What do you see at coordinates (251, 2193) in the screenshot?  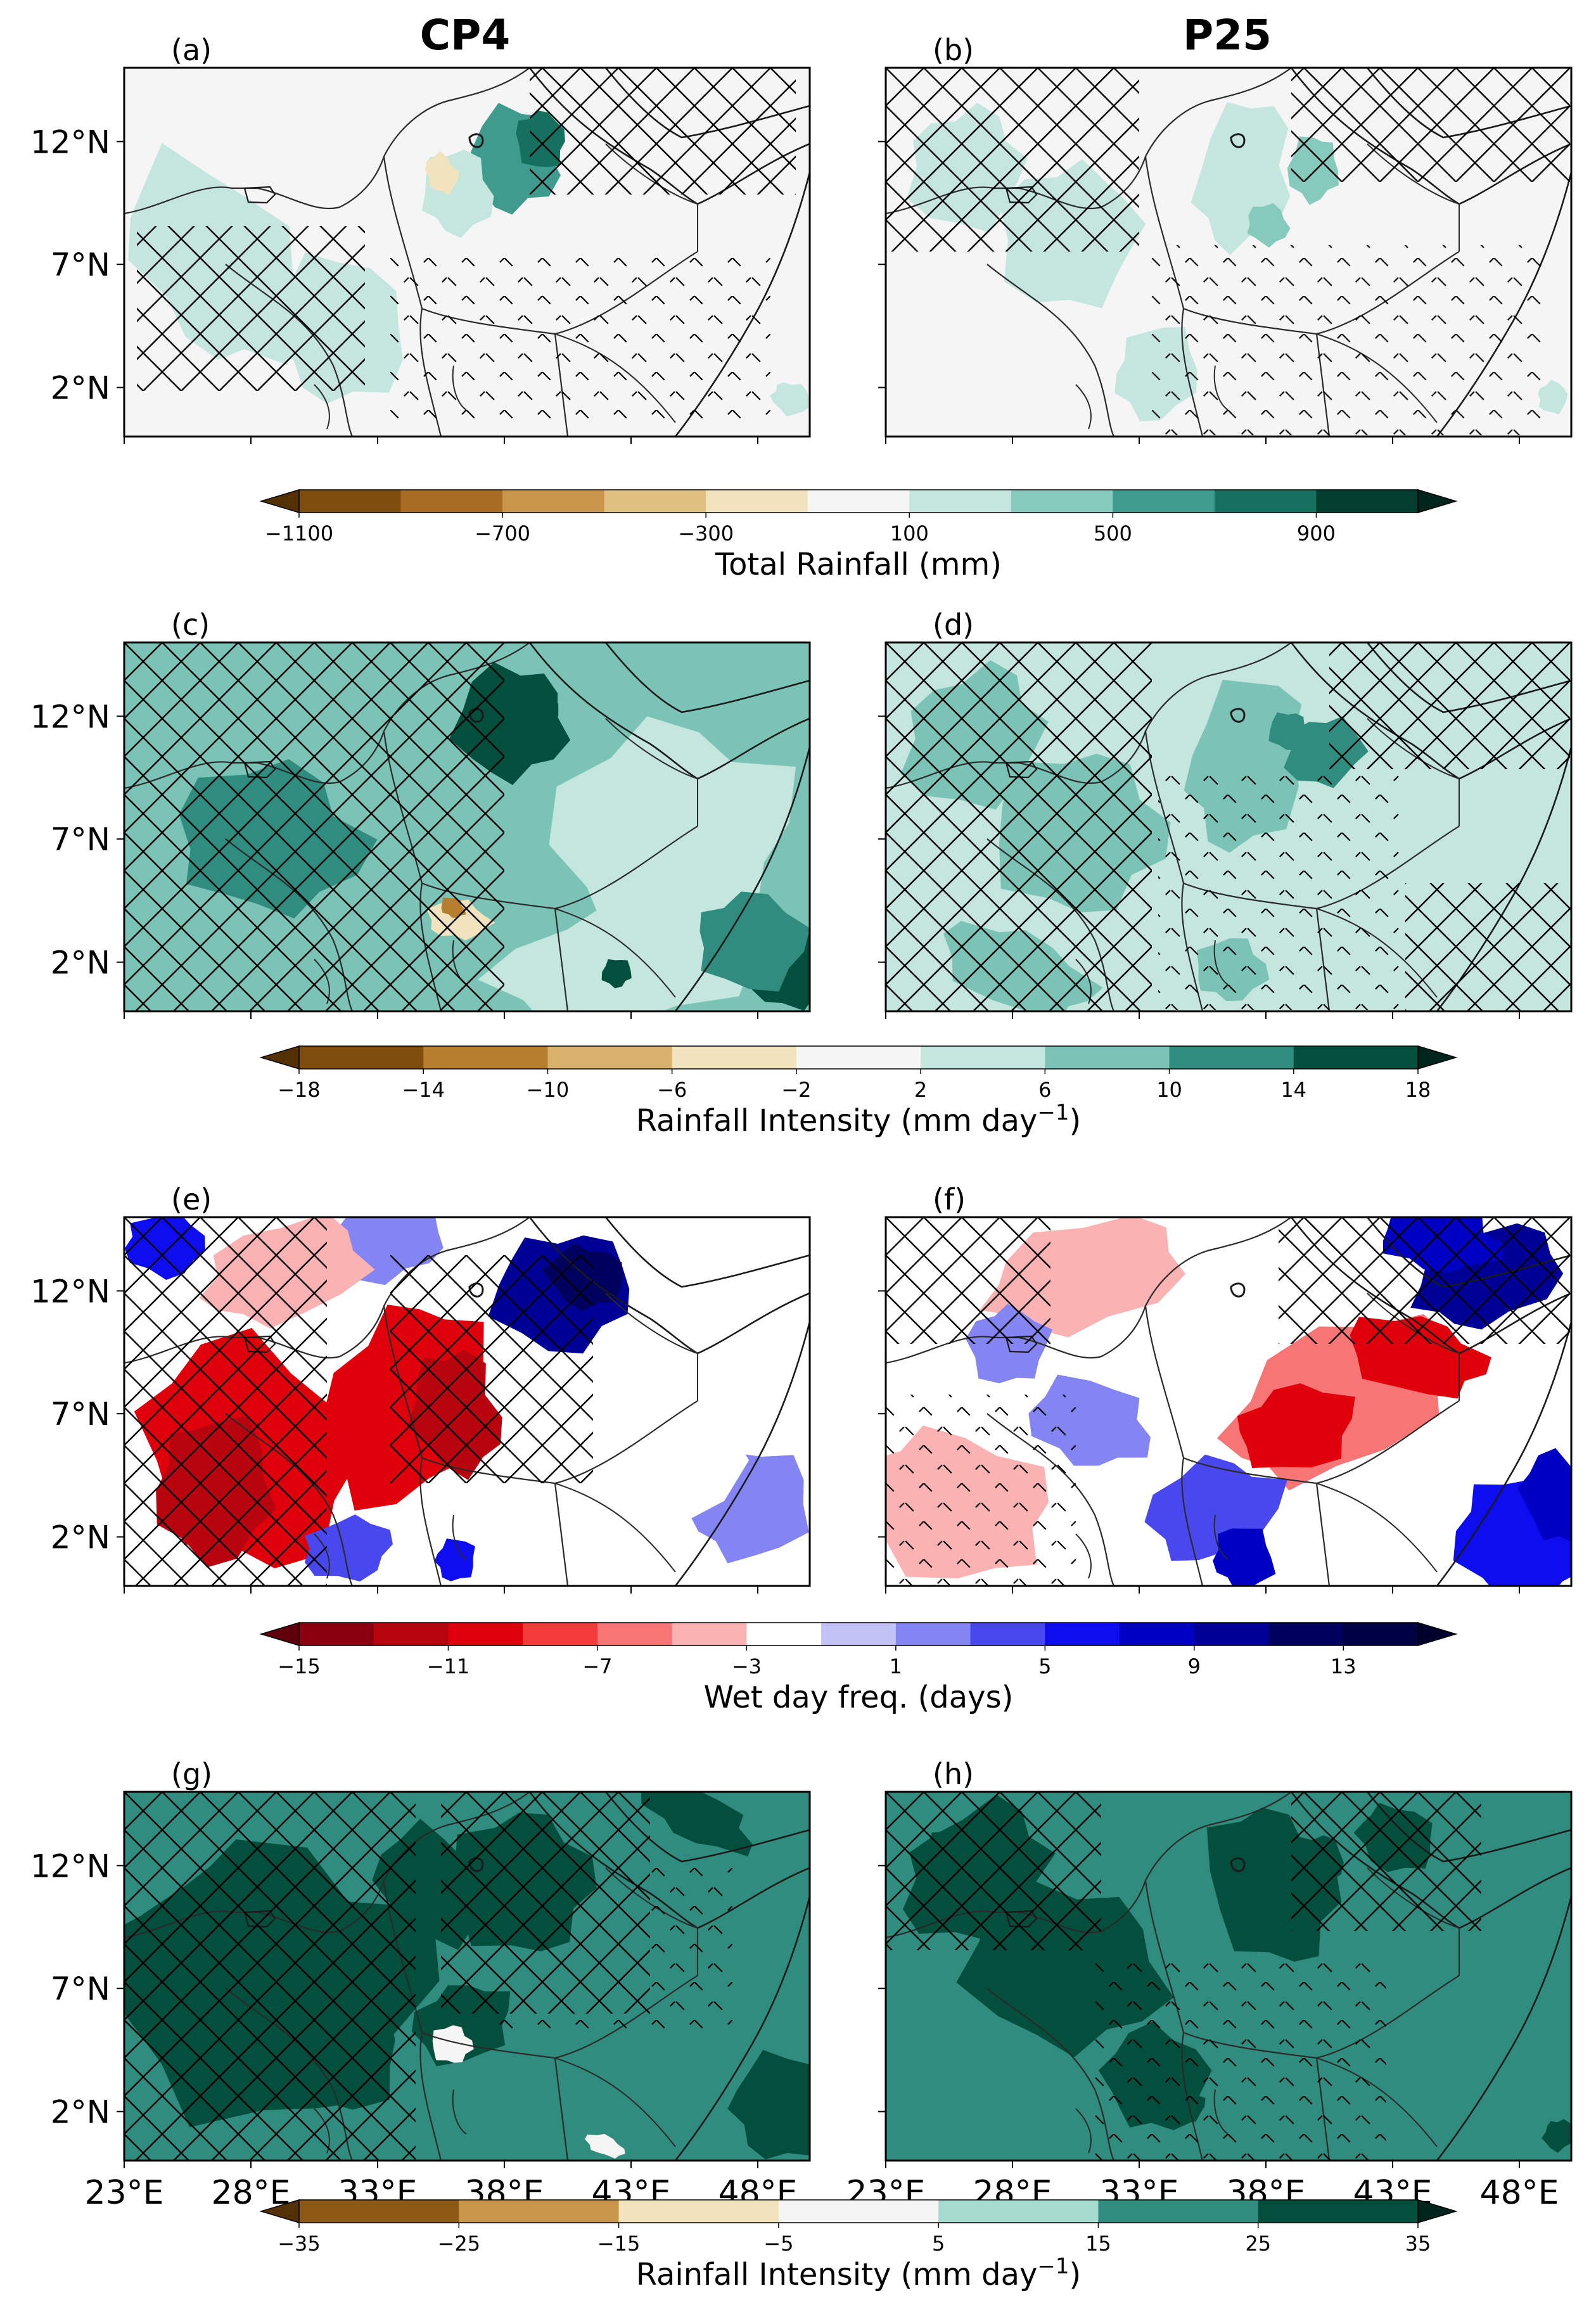 I see `lon-tick-label: 28°E` at bounding box center [251, 2193].